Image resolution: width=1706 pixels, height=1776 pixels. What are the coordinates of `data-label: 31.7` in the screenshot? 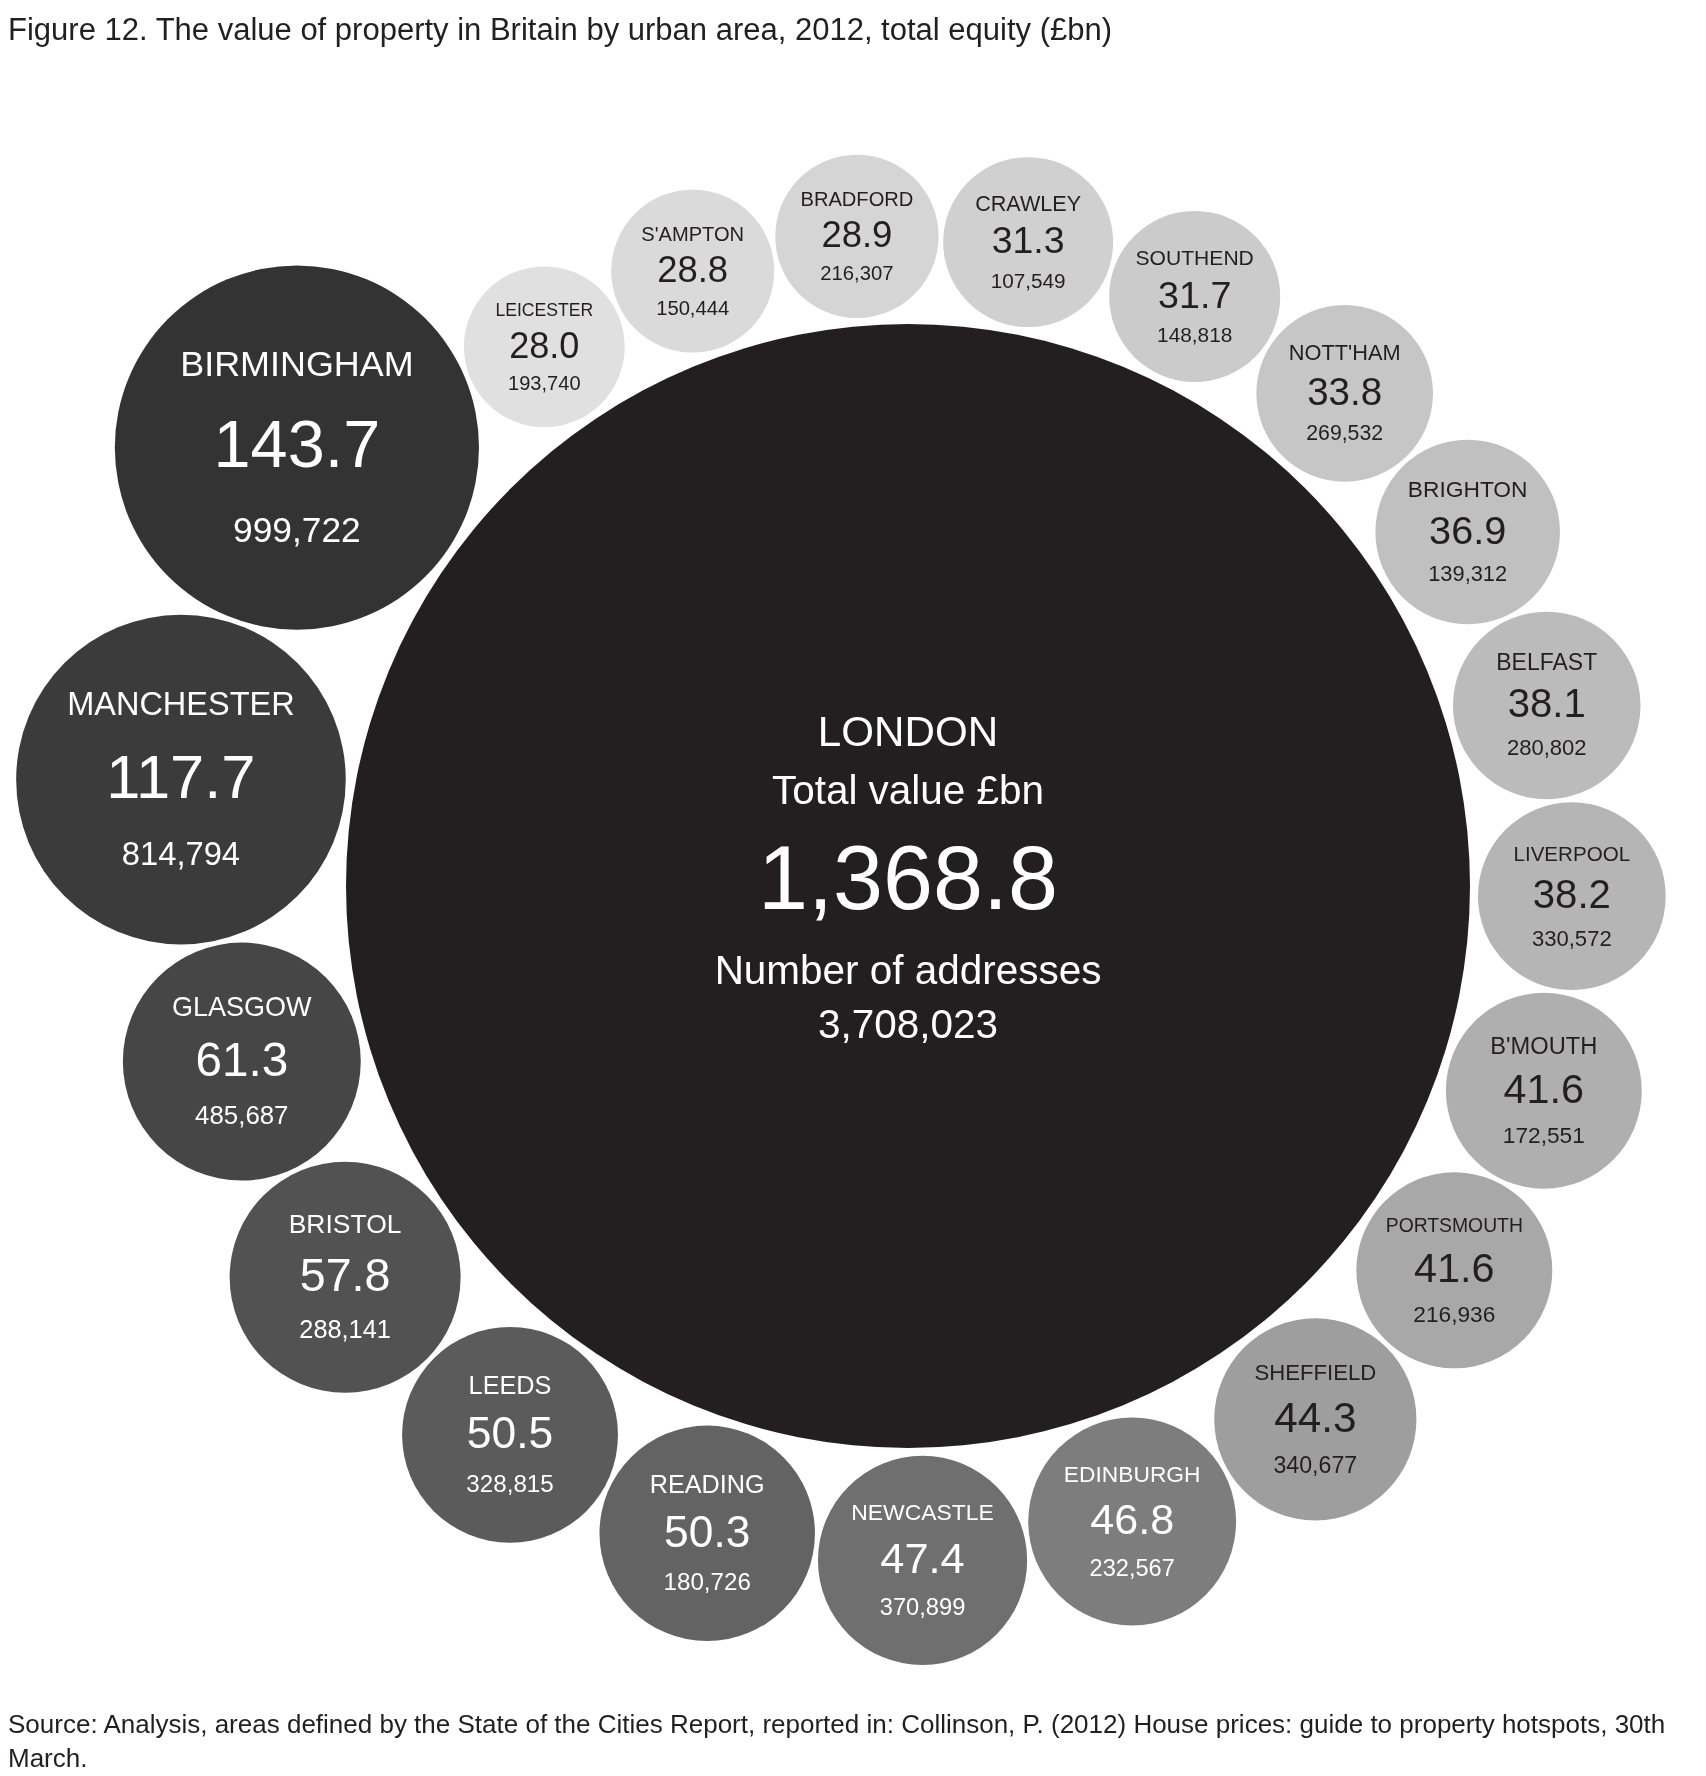 It's located at (1195, 294).